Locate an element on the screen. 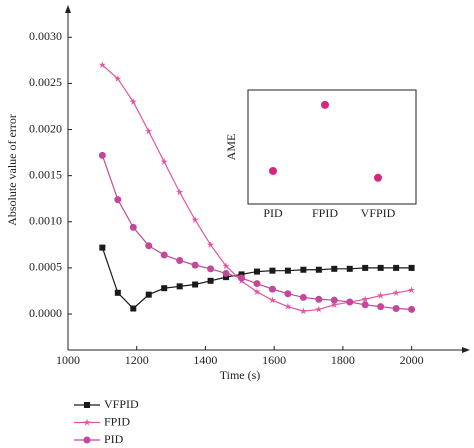 This screenshot has height=448, width=474. y-tick-label: 0.0010 is located at coordinates (45, 221).